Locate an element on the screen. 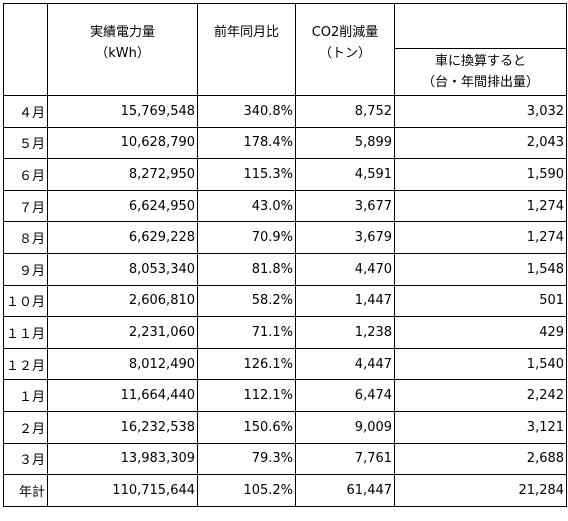 Image resolution: width=568 pixels, height=521 pixels. header-power-line2: （kWh） is located at coordinates (122, 53).